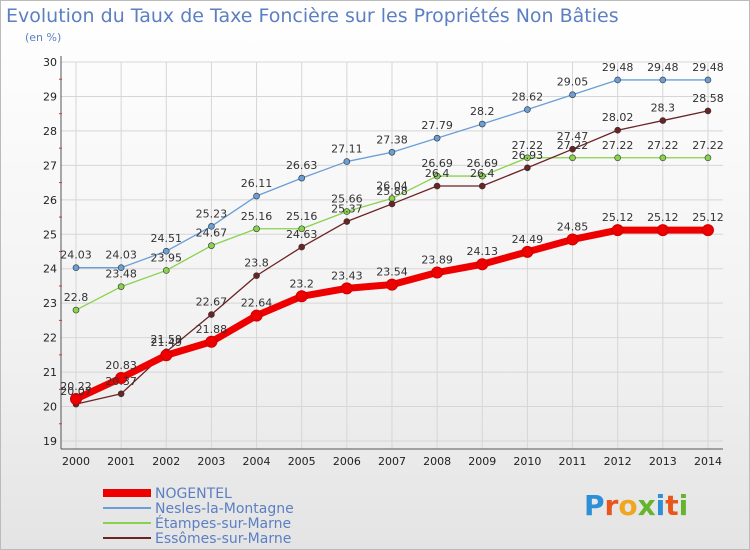  What do you see at coordinates (347, 461) in the screenshot?
I see `x-tick-label: 2006` at bounding box center [347, 461].